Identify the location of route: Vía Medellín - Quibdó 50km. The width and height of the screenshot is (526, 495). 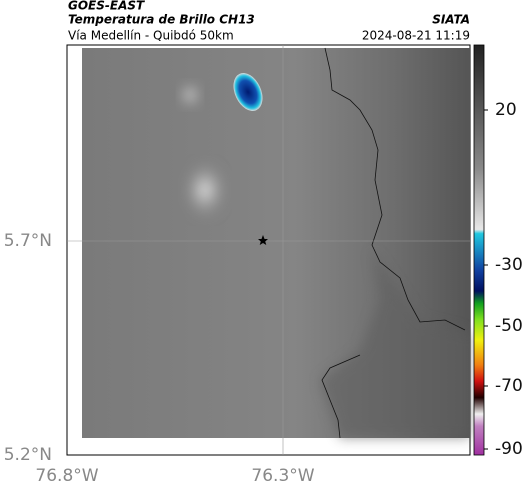
(151, 36).